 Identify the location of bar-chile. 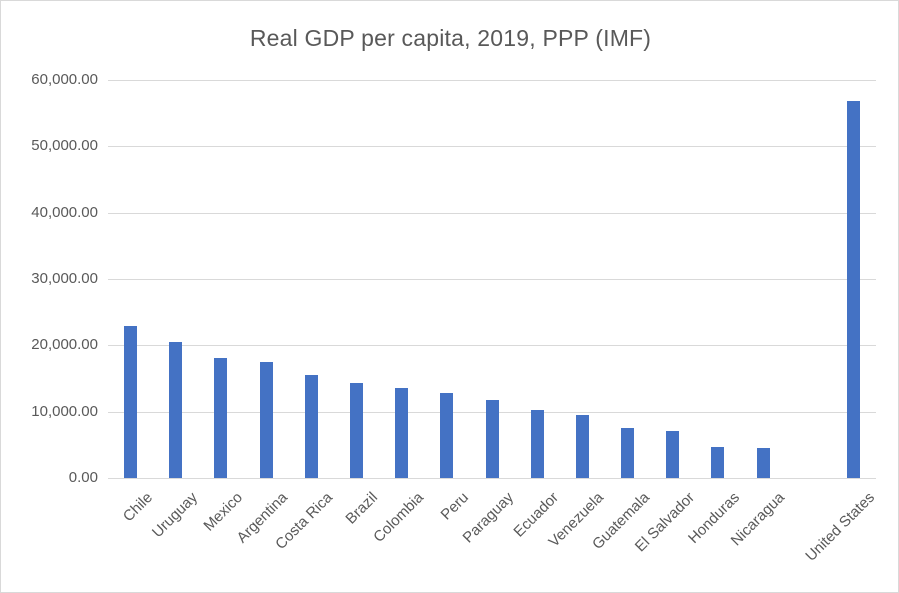
(131, 402).